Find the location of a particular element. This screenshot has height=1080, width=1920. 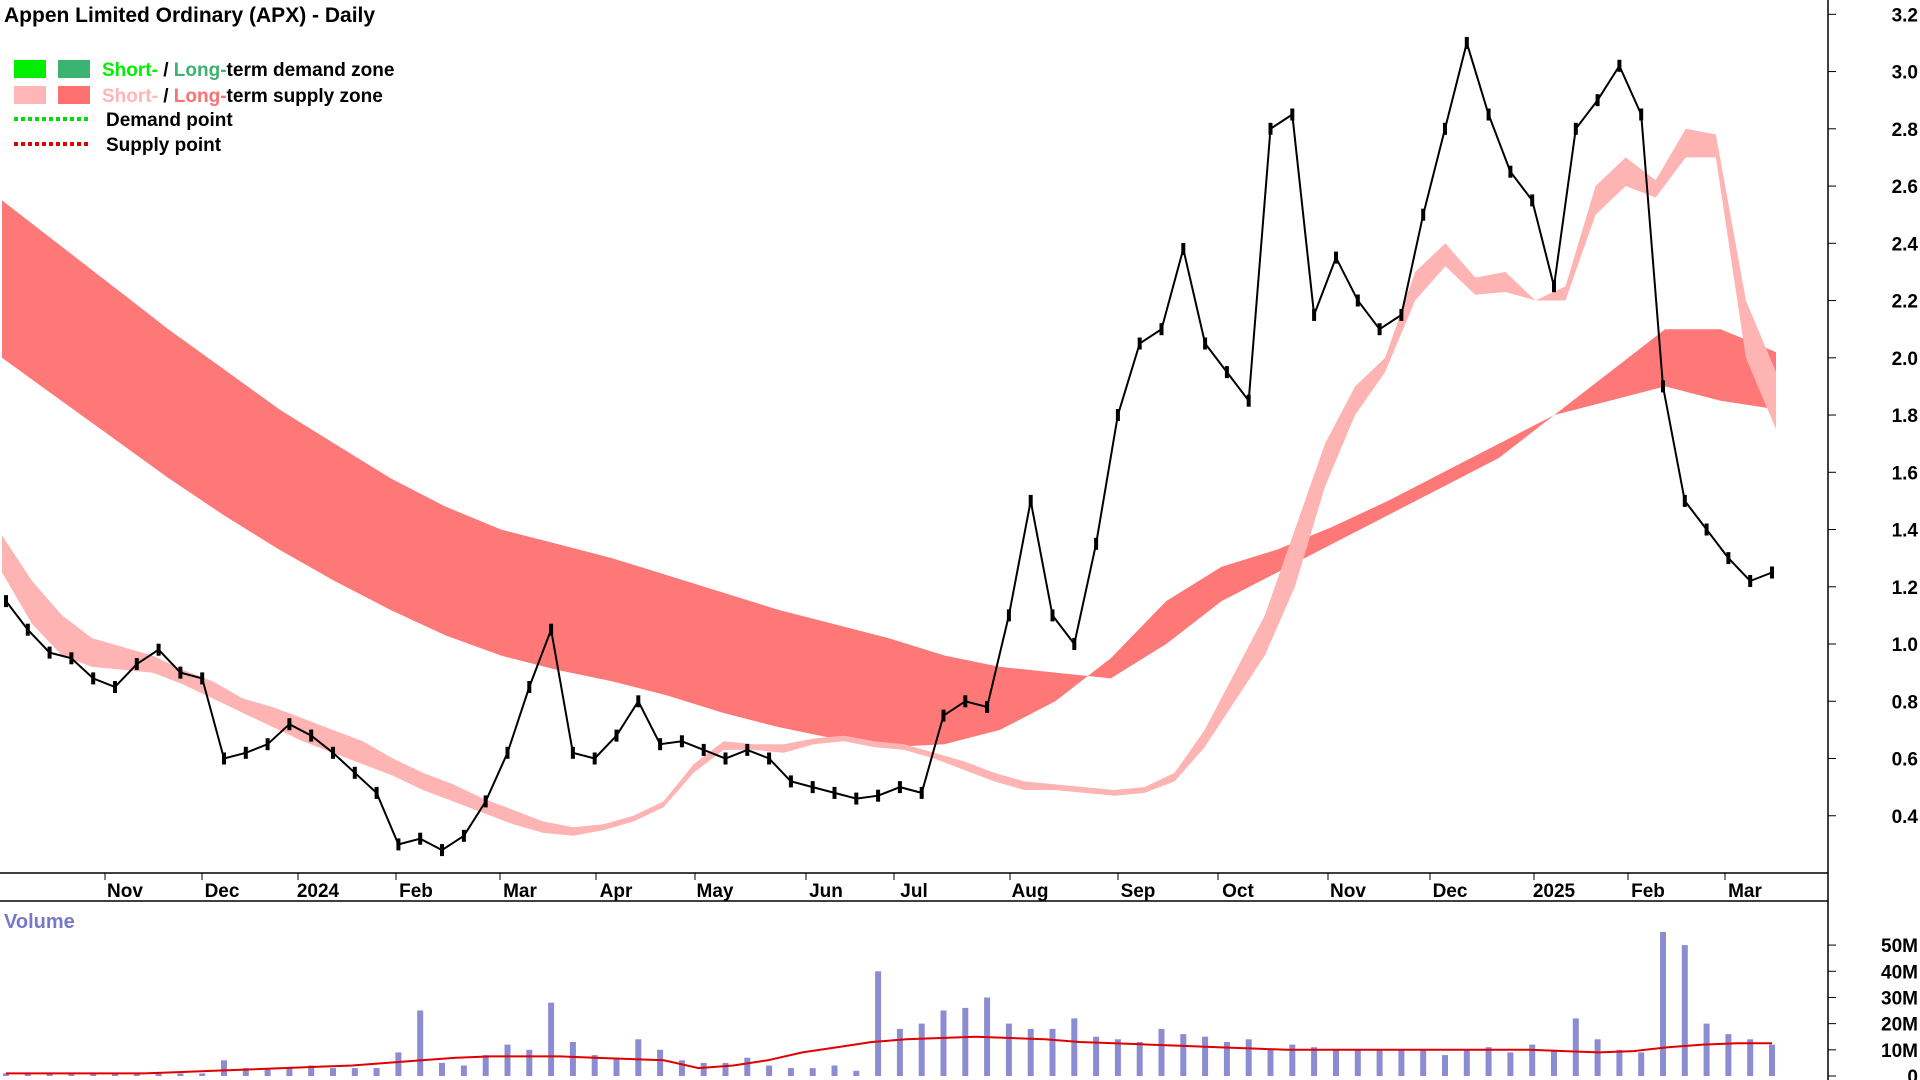

y-tick-label: 2.6 is located at coordinates (1905, 187).